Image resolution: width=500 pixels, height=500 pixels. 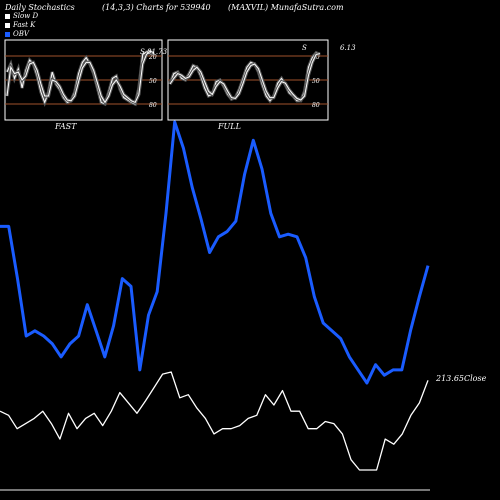 I want to click on legend-item-fast-k: Fast K, so click(x=21, y=25).